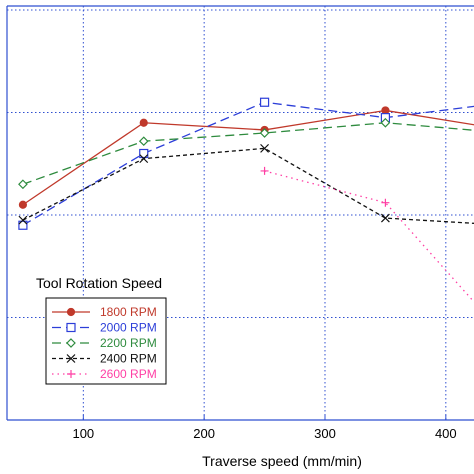 This screenshot has height=474, width=474. Describe the element at coordinates (128, 359) in the screenshot. I see `legend-label: 2400 RPM` at that location.